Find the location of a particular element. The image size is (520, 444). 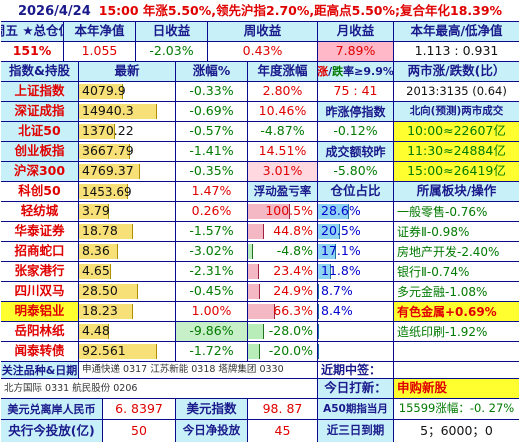

hdr-latest: 最新 is located at coordinates (127, 71).